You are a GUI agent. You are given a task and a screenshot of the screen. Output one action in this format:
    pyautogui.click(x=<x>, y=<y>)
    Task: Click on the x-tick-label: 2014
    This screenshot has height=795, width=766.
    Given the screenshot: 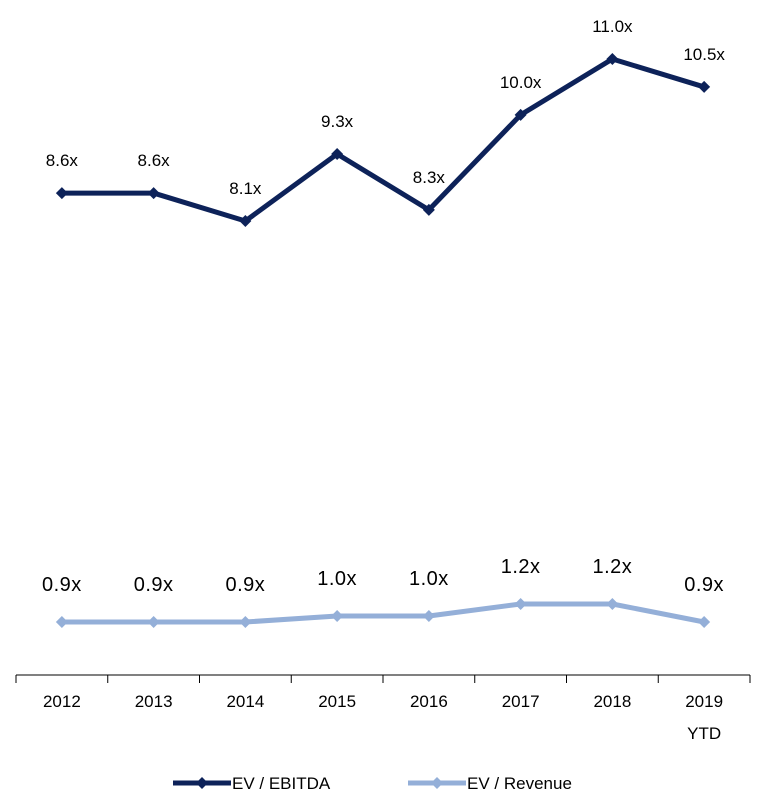 What is the action you would take?
    pyautogui.click(x=245, y=701)
    